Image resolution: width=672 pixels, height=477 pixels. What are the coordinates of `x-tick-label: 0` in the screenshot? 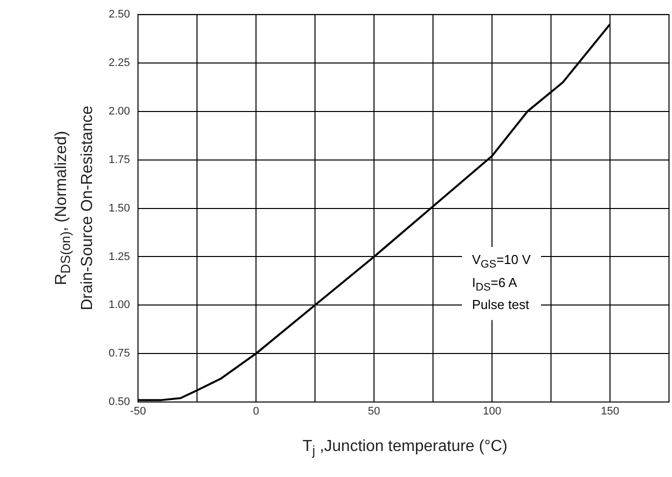 It's located at (256, 412).